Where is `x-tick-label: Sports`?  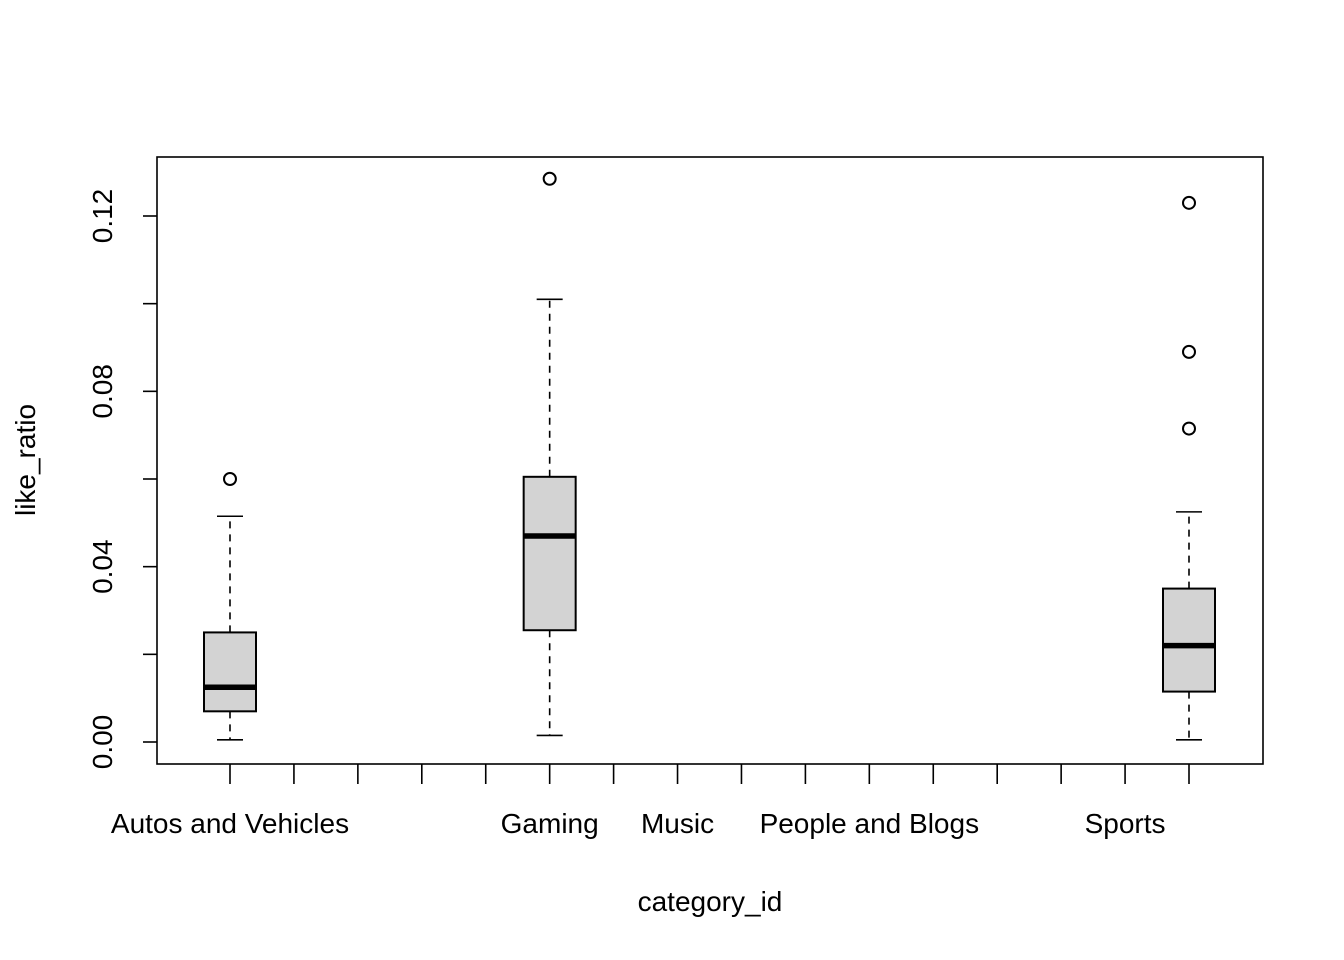 x-tick-label: Sports is located at coordinates (1125, 823).